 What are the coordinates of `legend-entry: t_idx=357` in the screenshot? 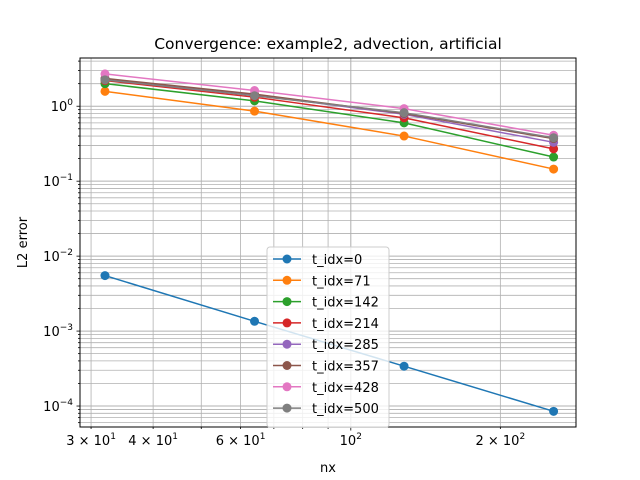 It's located at (326, 367).